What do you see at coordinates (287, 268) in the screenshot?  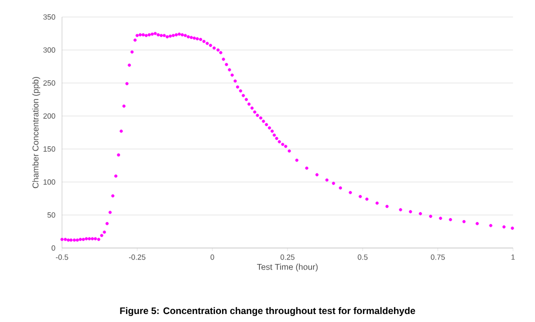 I see `x-axis-title: Test Time (hour)` at bounding box center [287, 268].